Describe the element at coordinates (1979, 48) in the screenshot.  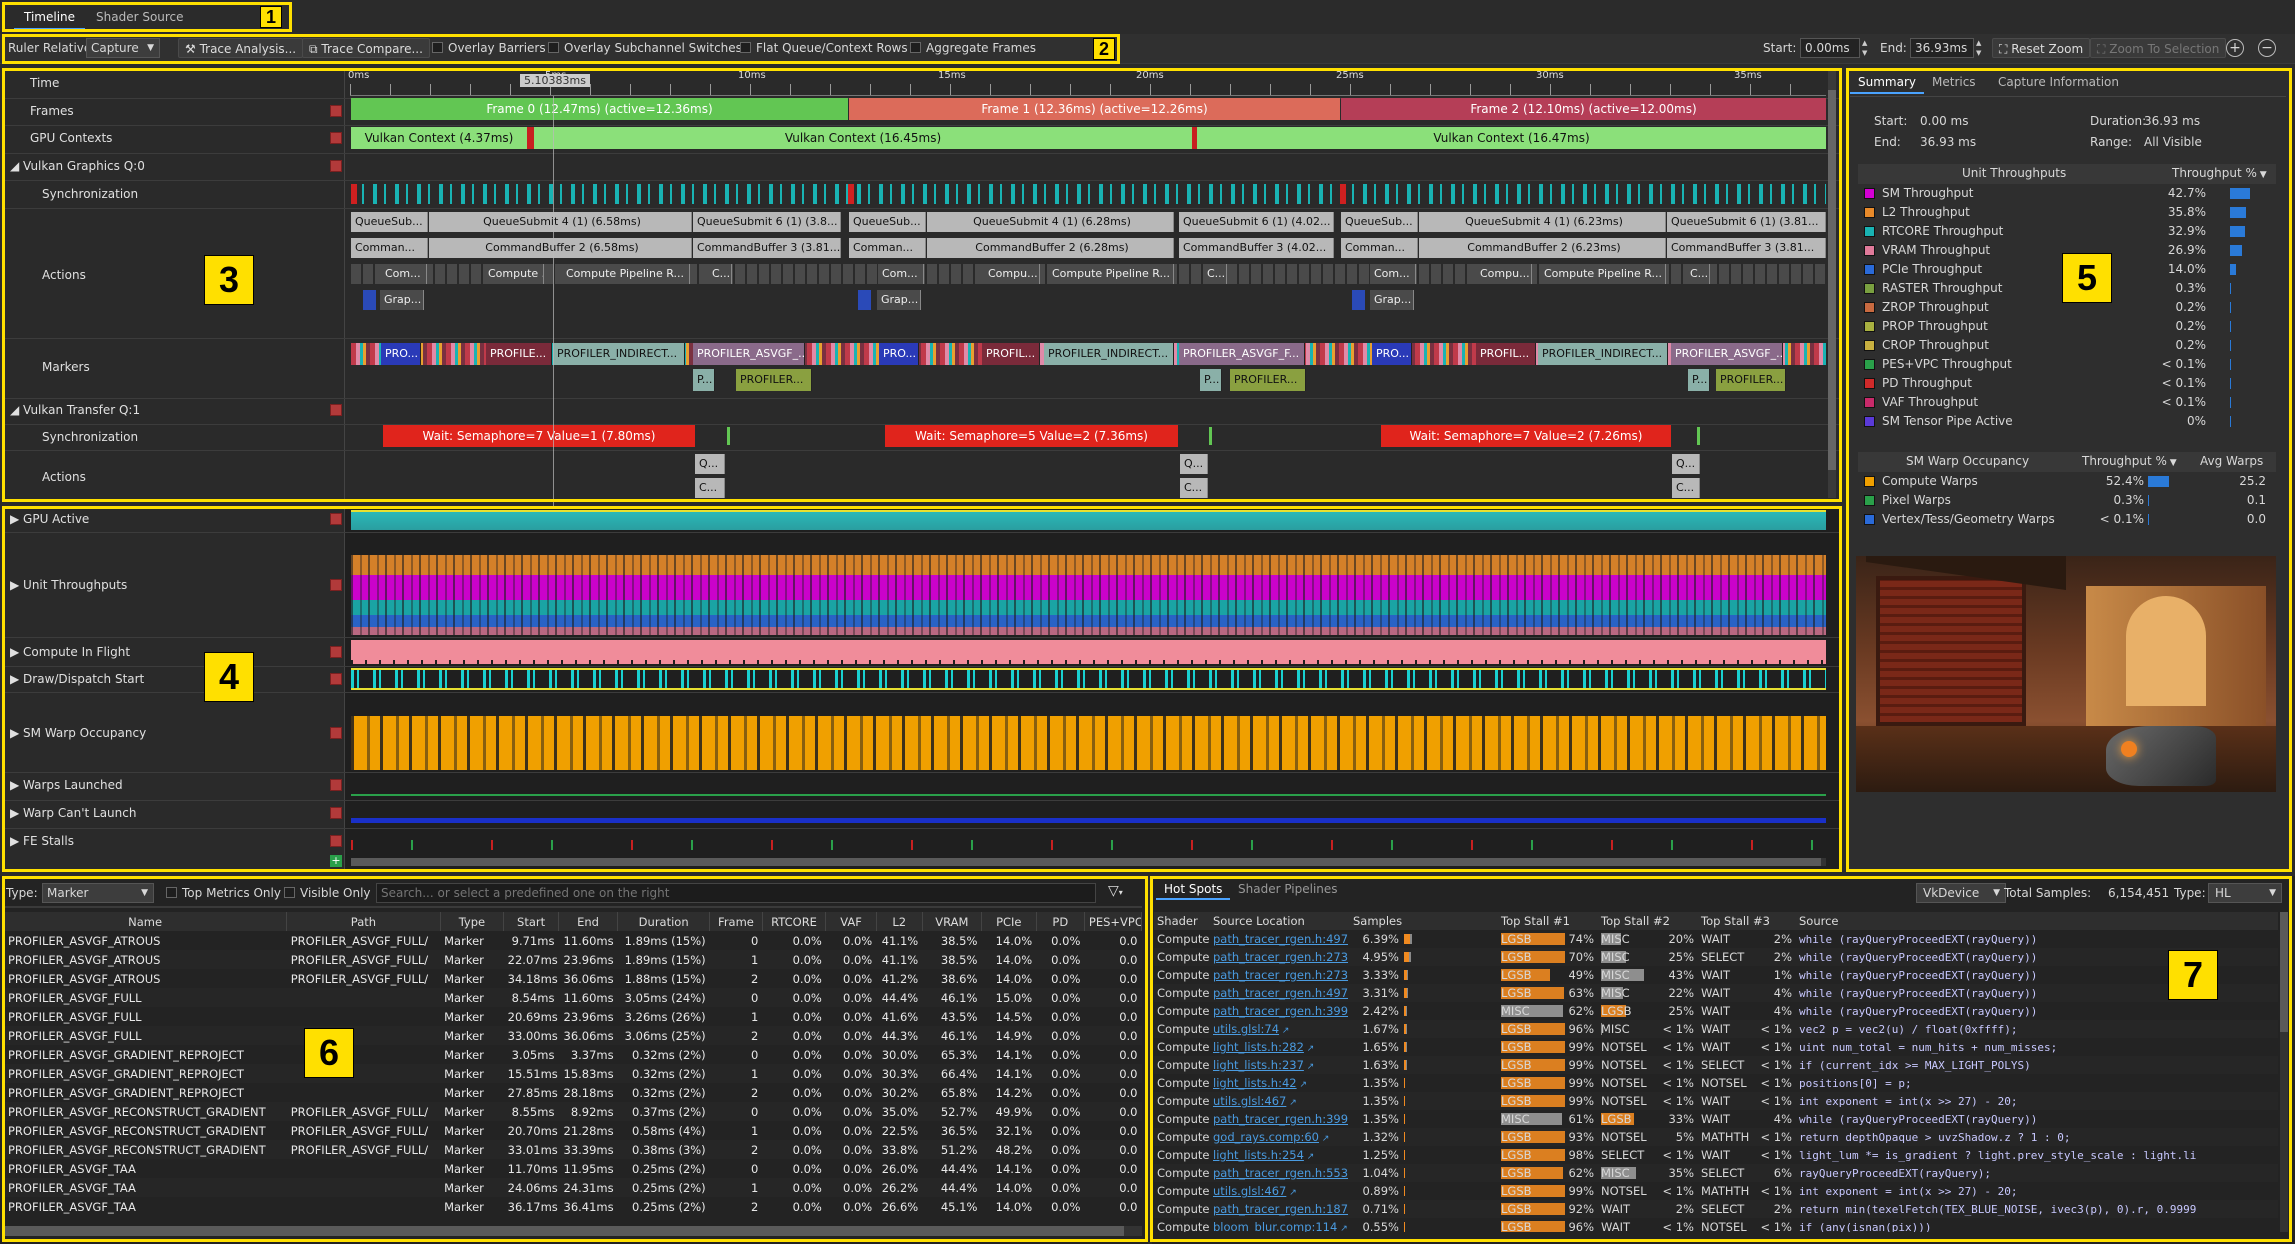
I see `end-spinner: ▲ ▼` at that location.